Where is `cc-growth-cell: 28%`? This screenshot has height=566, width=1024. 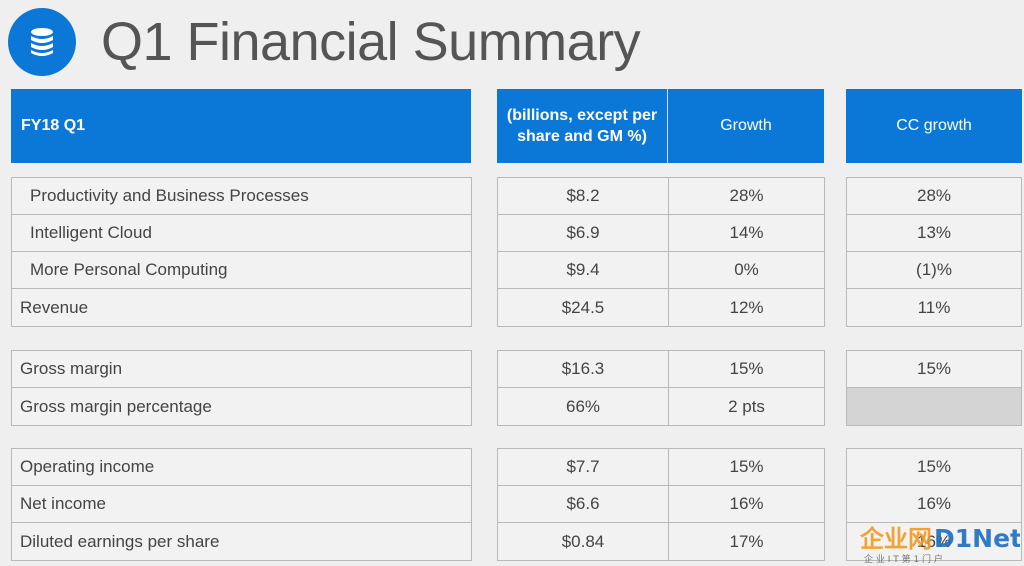
cc-growth-cell: 28% is located at coordinates (934, 196).